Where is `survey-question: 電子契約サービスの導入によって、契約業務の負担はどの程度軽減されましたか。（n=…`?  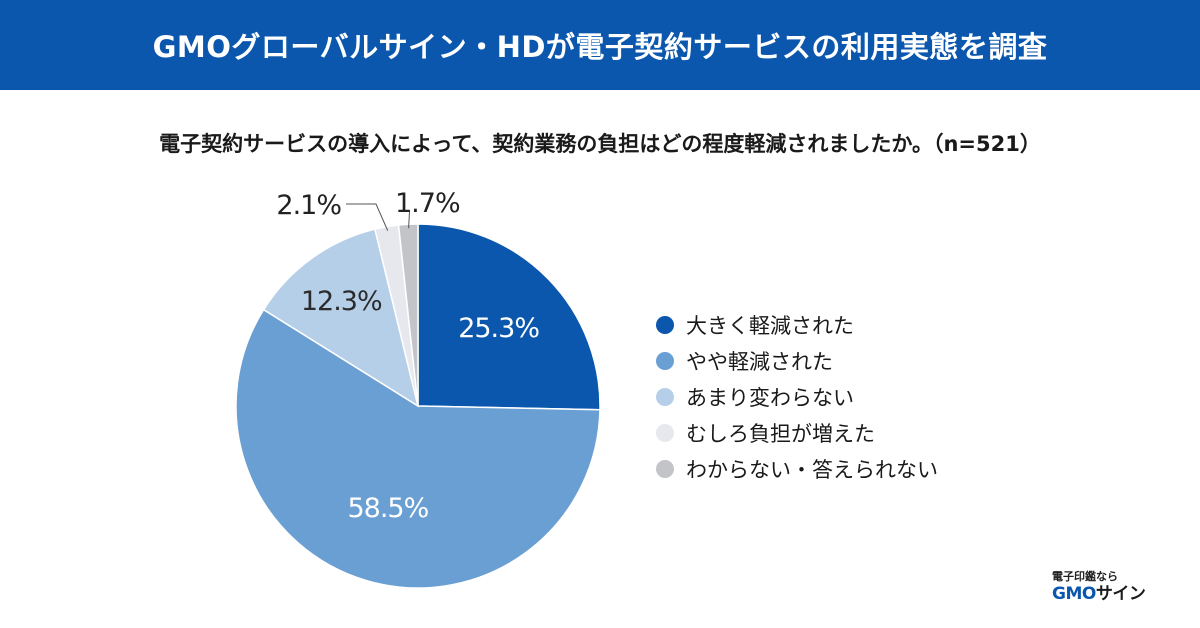
survey-question: 電子契約サービスの導入によって、契約業務の負担はどの程度軽減されましたか。（n=… is located at coordinates (600, 144).